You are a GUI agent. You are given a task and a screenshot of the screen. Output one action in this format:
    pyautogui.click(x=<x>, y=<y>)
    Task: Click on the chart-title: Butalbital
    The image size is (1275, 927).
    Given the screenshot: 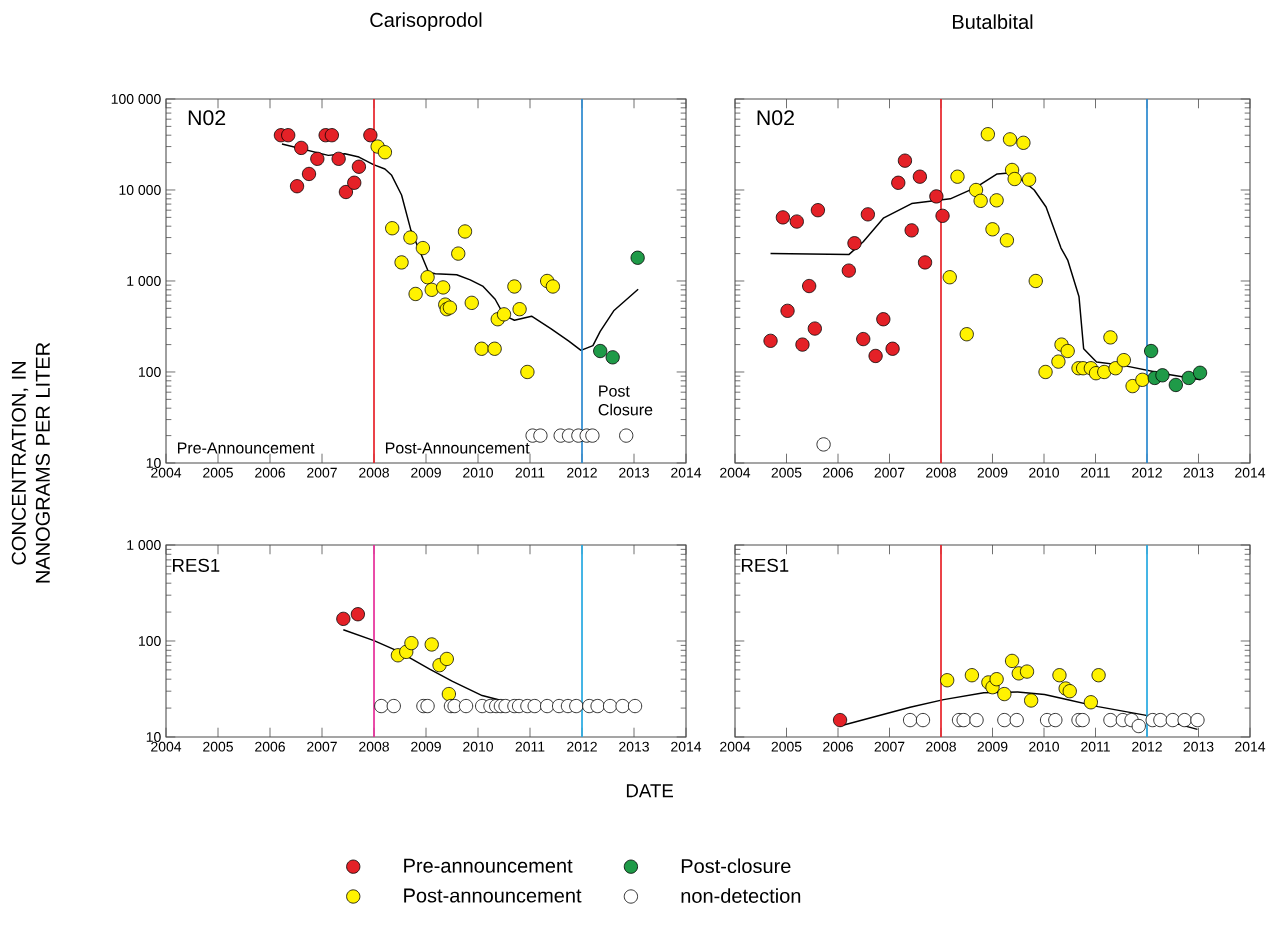 What is the action you would take?
    pyautogui.click(x=992, y=21)
    